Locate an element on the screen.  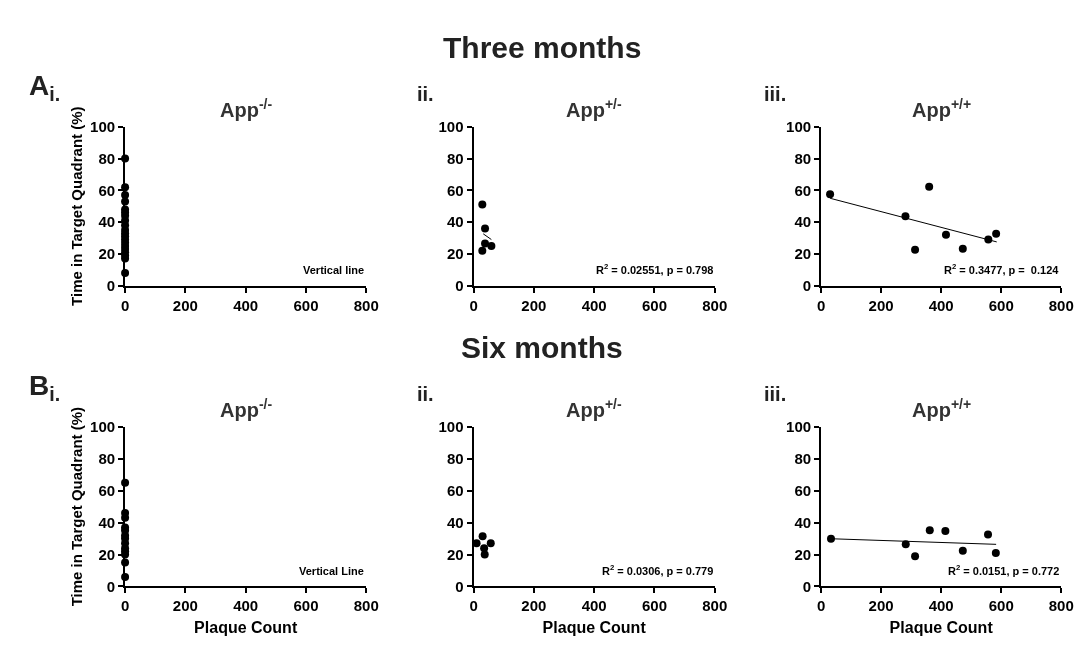
annotation: Vertical line is located at coordinates (334, 270).